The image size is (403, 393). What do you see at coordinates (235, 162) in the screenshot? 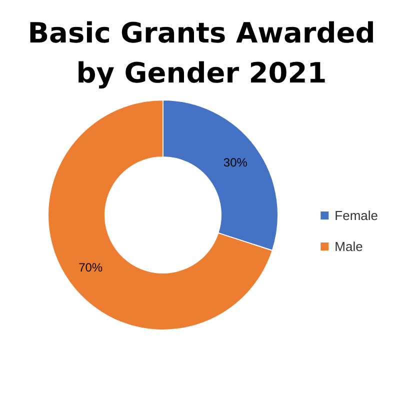
I see `data-label: 30%` at bounding box center [235, 162].